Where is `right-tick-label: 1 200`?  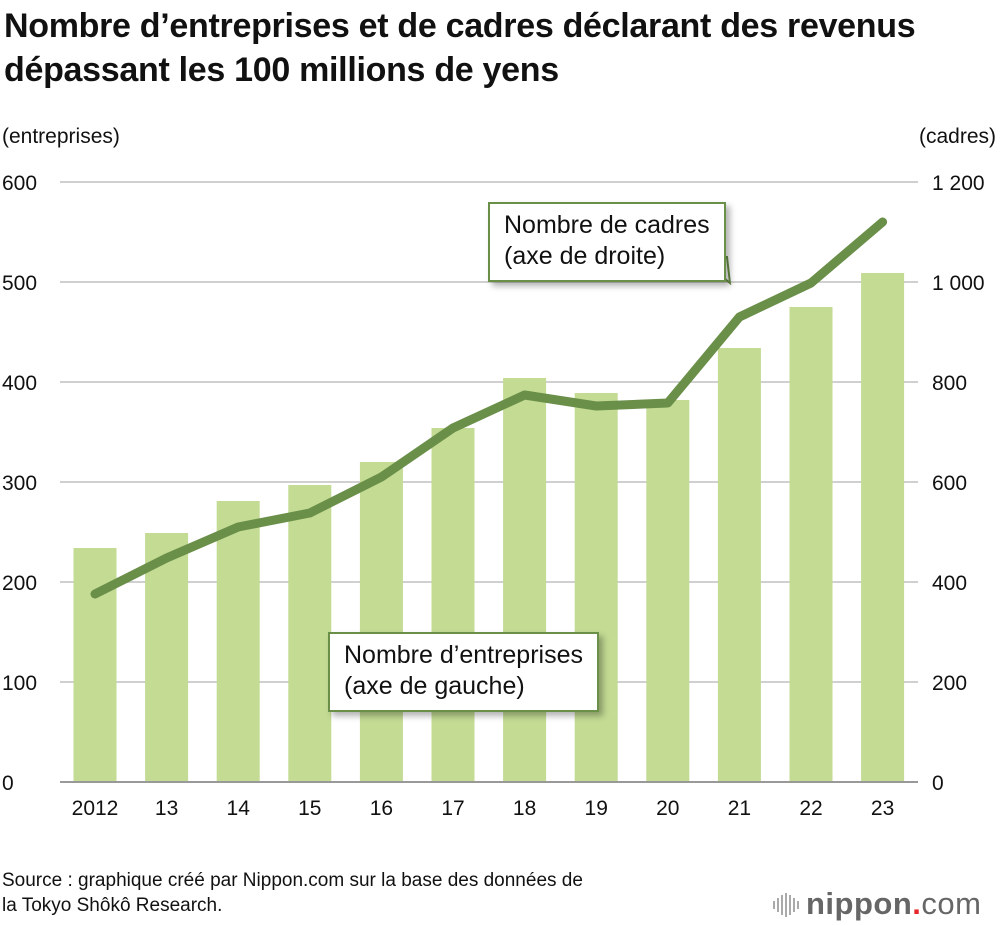 right-tick-label: 1 200 is located at coordinates (958, 183).